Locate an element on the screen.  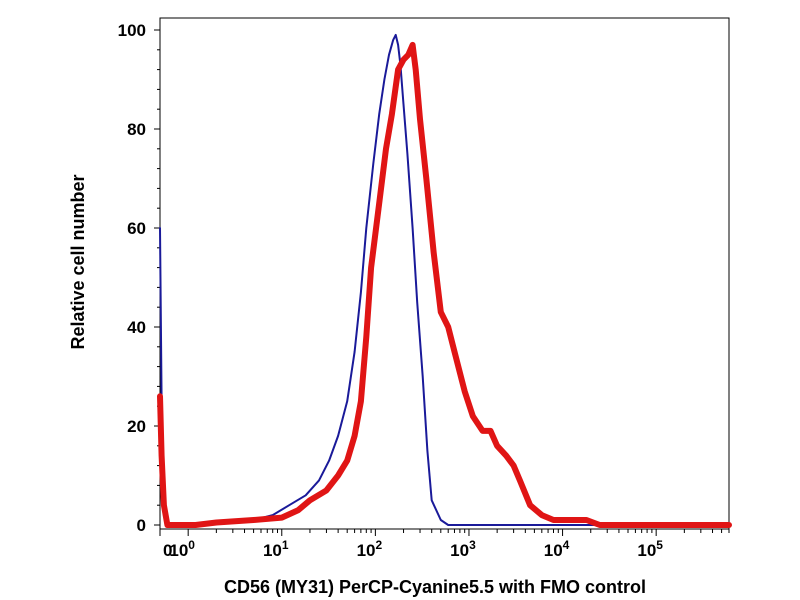
y-tick-label: 100 is located at coordinates (132, 30).